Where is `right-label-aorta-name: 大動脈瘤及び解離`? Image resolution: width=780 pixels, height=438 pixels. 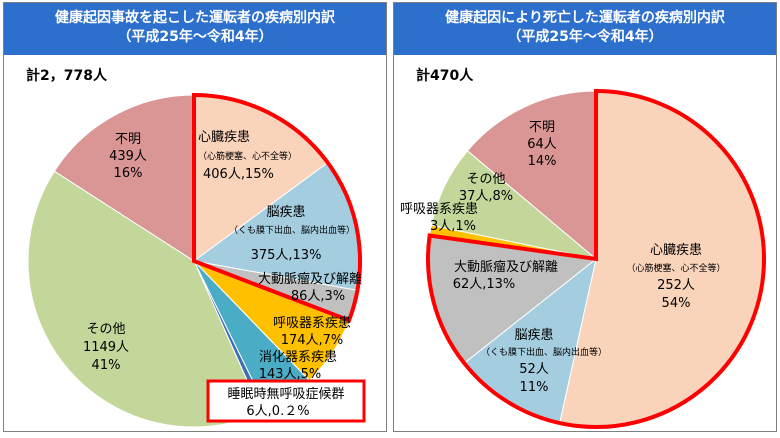 right-label-aorta-name: 大動脈瘤及び解離 is located at coordinates (506, 267).